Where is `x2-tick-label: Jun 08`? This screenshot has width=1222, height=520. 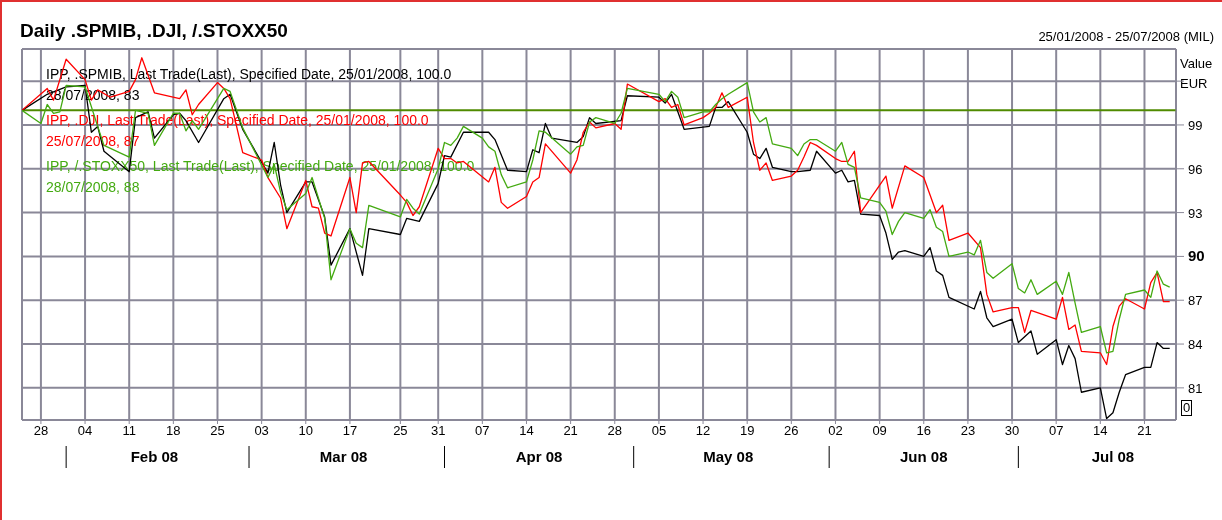 x2-tick-label: Jun 08 is located at coordinates (923, 456).